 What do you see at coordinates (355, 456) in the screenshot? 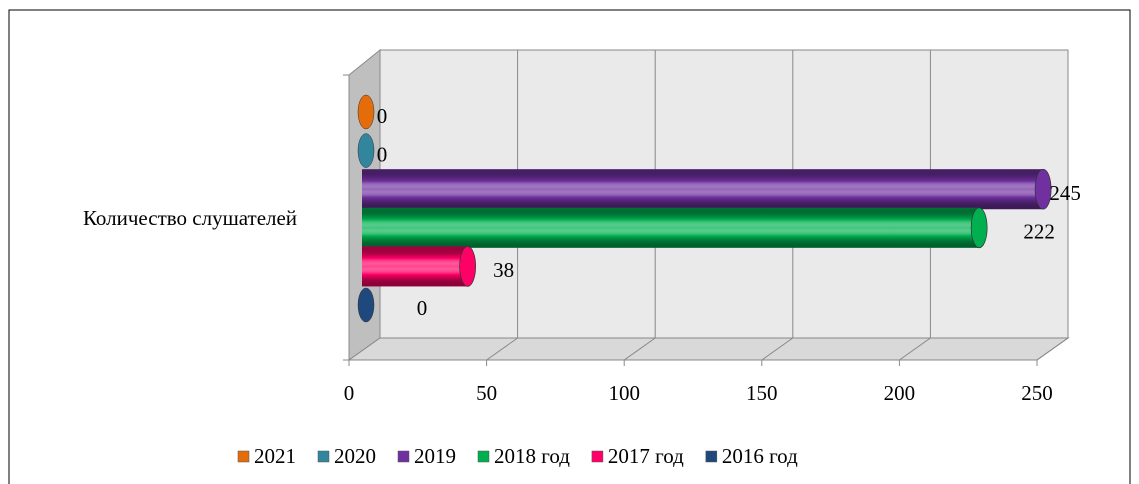
I see `legend-label: 2020` at bounding box center [355, 456].